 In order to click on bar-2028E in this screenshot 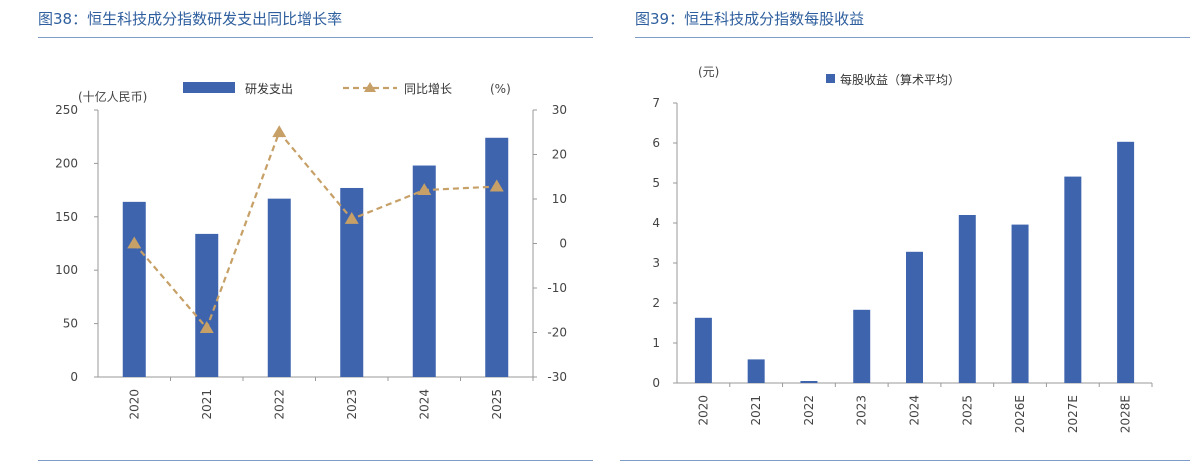, I will do `click(1126, 262)`.